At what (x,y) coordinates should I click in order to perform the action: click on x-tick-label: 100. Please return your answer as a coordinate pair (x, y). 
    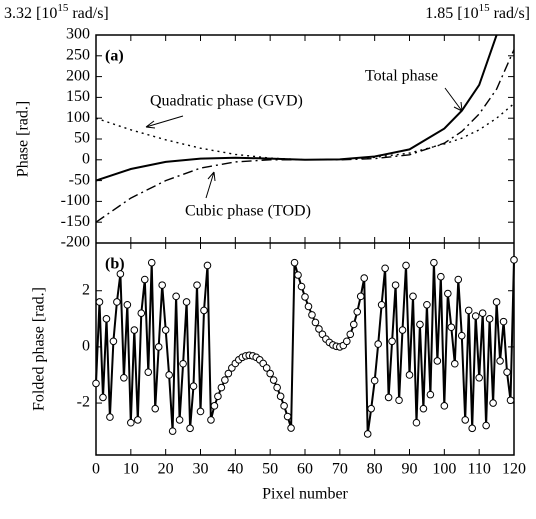
    Looking at the image, I should click on (444, 469).